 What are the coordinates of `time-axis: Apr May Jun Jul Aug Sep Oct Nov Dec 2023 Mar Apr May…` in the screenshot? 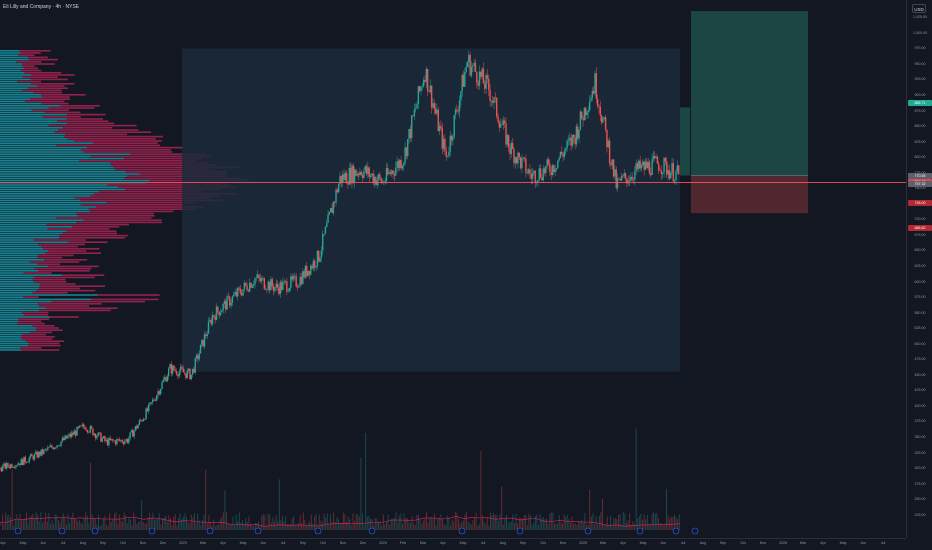 It's located at (453, 544).